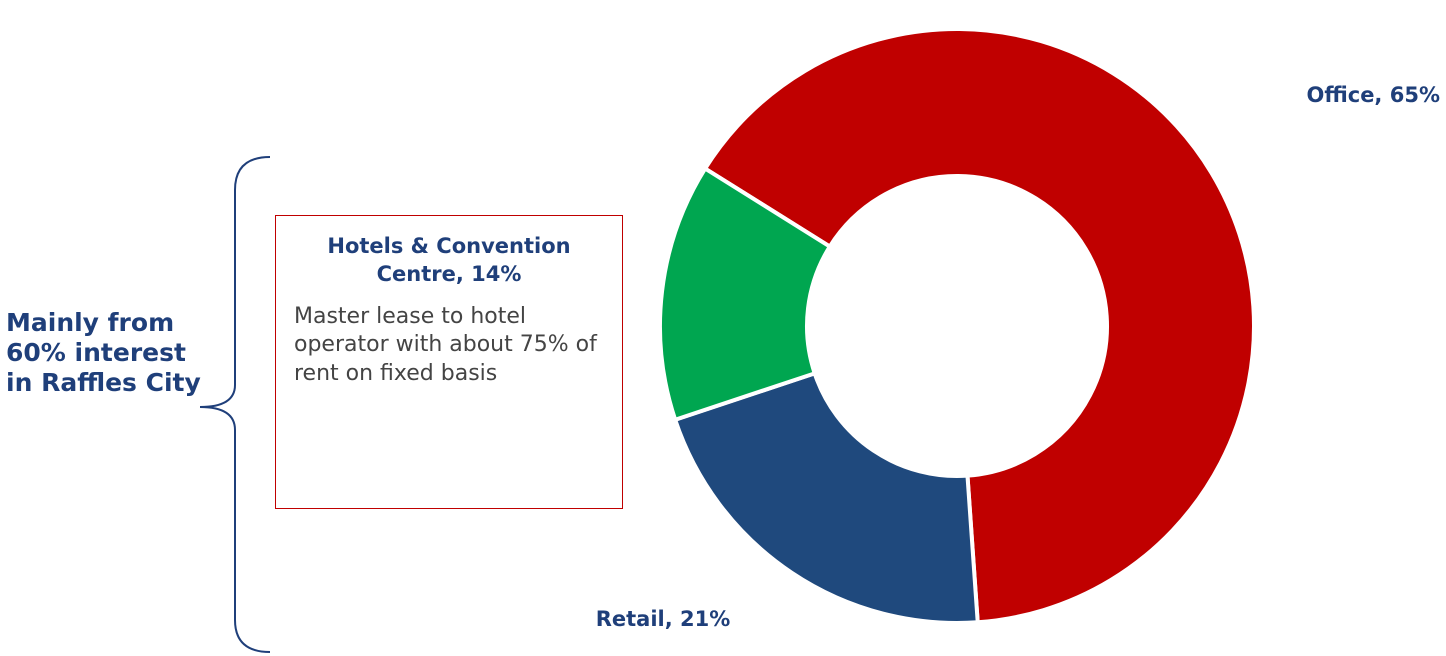 The image size is (1446, 656). What do you see at coordinates (103, 352) in the screenshot?
I see `side-note: Mainly from 60% interest in Raffles City` at bounding box center [103, 352].